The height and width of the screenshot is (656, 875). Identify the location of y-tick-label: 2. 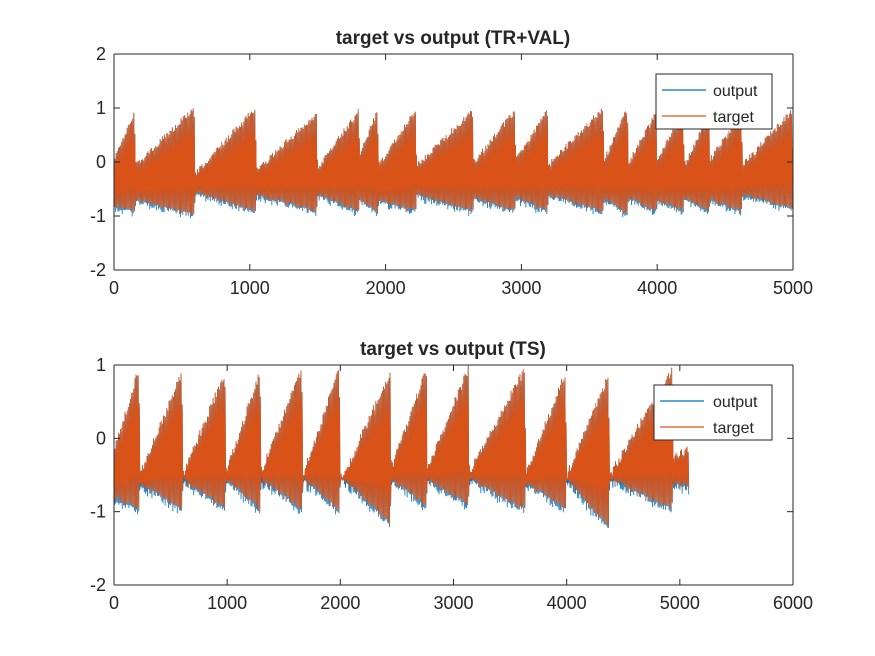
(101, 54).